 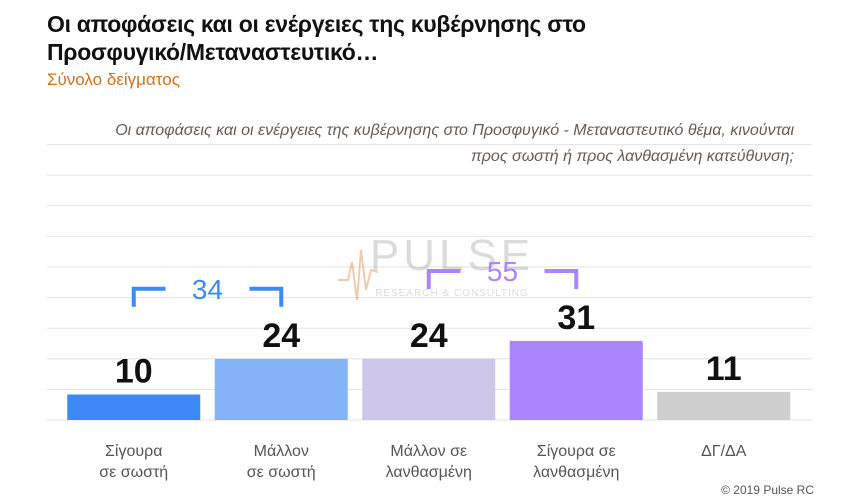 I want to click on category-label: Σίγουρα σε, so click(x=576, y=451).